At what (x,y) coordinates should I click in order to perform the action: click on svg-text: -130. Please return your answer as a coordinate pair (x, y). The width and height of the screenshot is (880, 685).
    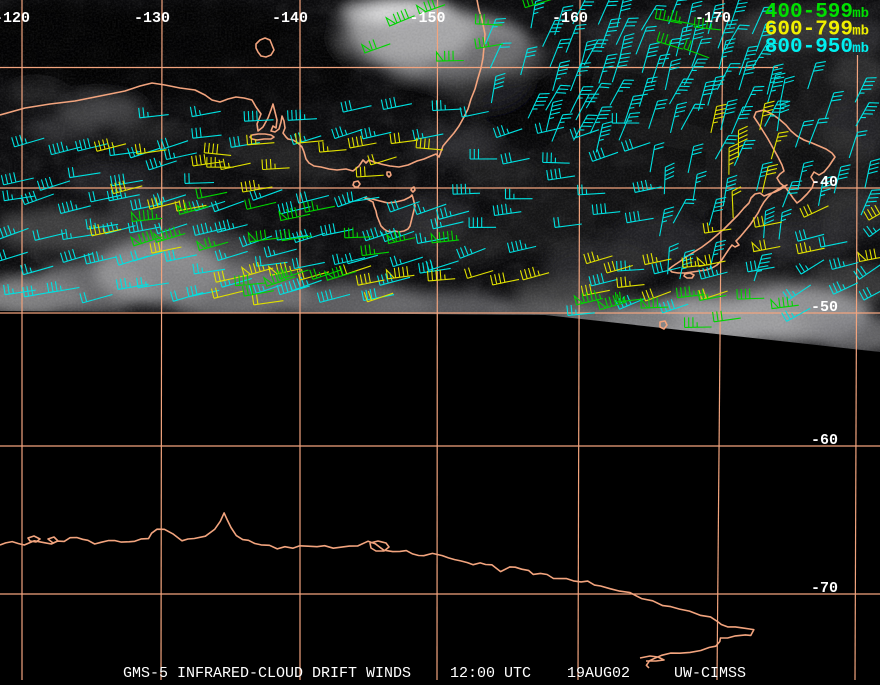
    Looking at the image, I should click on (152, 18).